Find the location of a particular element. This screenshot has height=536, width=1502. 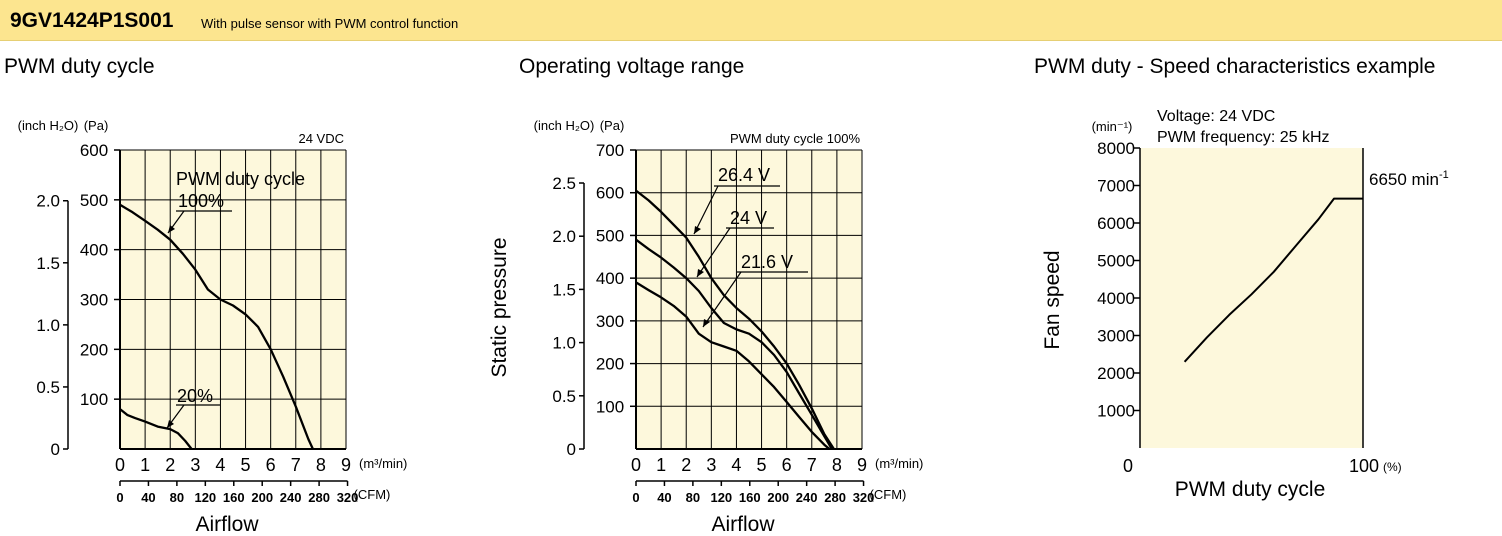

c0-x2-tick-label: 80 is located at coordinates (177, 497).